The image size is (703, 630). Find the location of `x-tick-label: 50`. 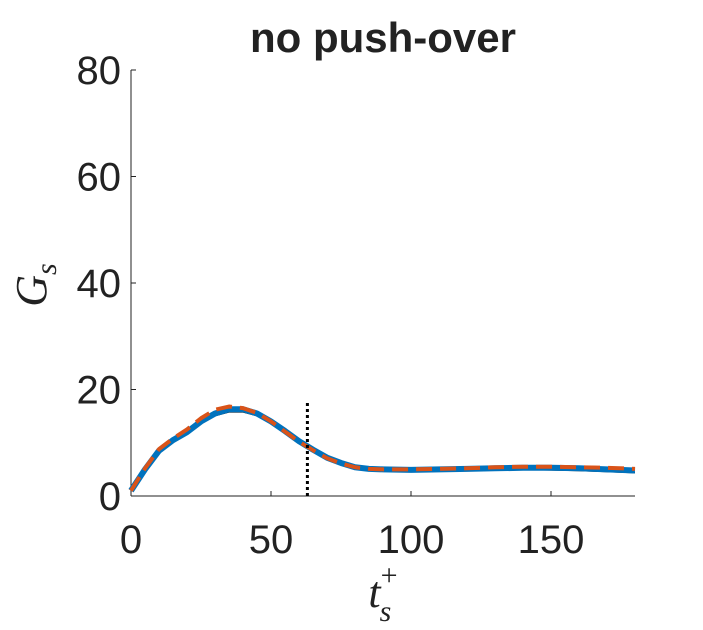

x-tick-label: 50 is located at coordinates (271, 540).